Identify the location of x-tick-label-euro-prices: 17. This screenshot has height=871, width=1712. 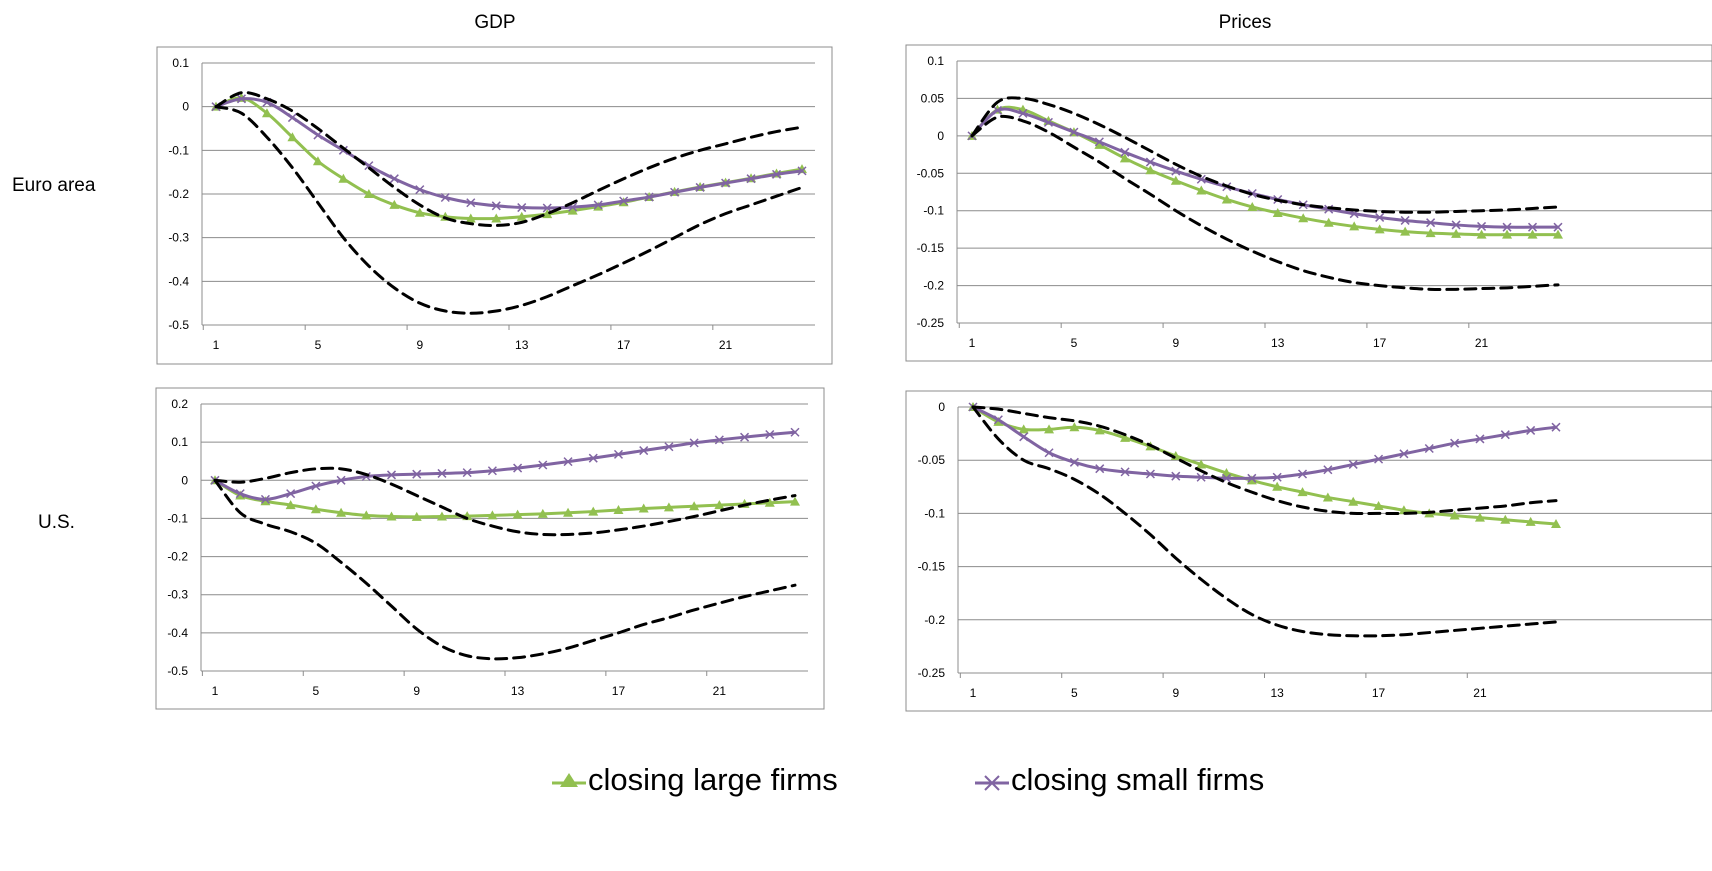
(1380, 343).